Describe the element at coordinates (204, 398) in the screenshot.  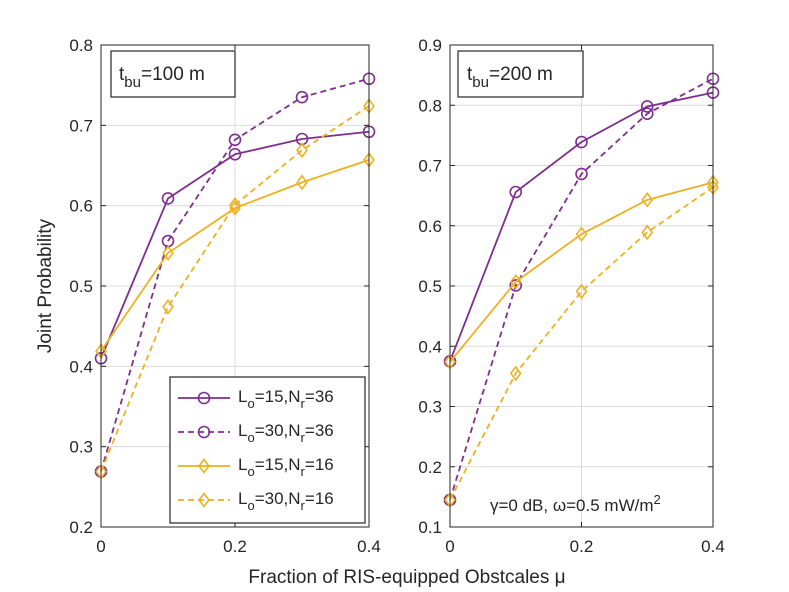
I see `legend-entry-lo-15-nr-36-marker` at that location.